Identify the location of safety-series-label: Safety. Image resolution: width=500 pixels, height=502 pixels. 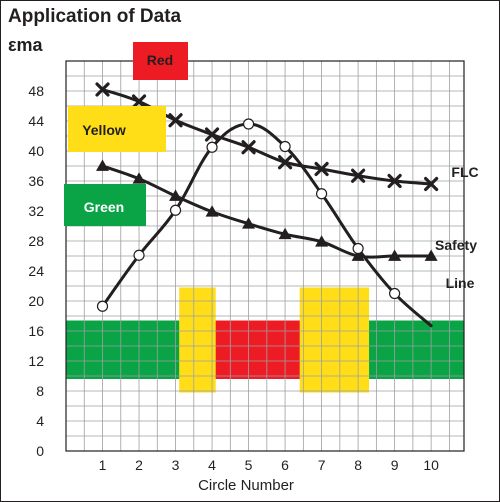
(456, 245).